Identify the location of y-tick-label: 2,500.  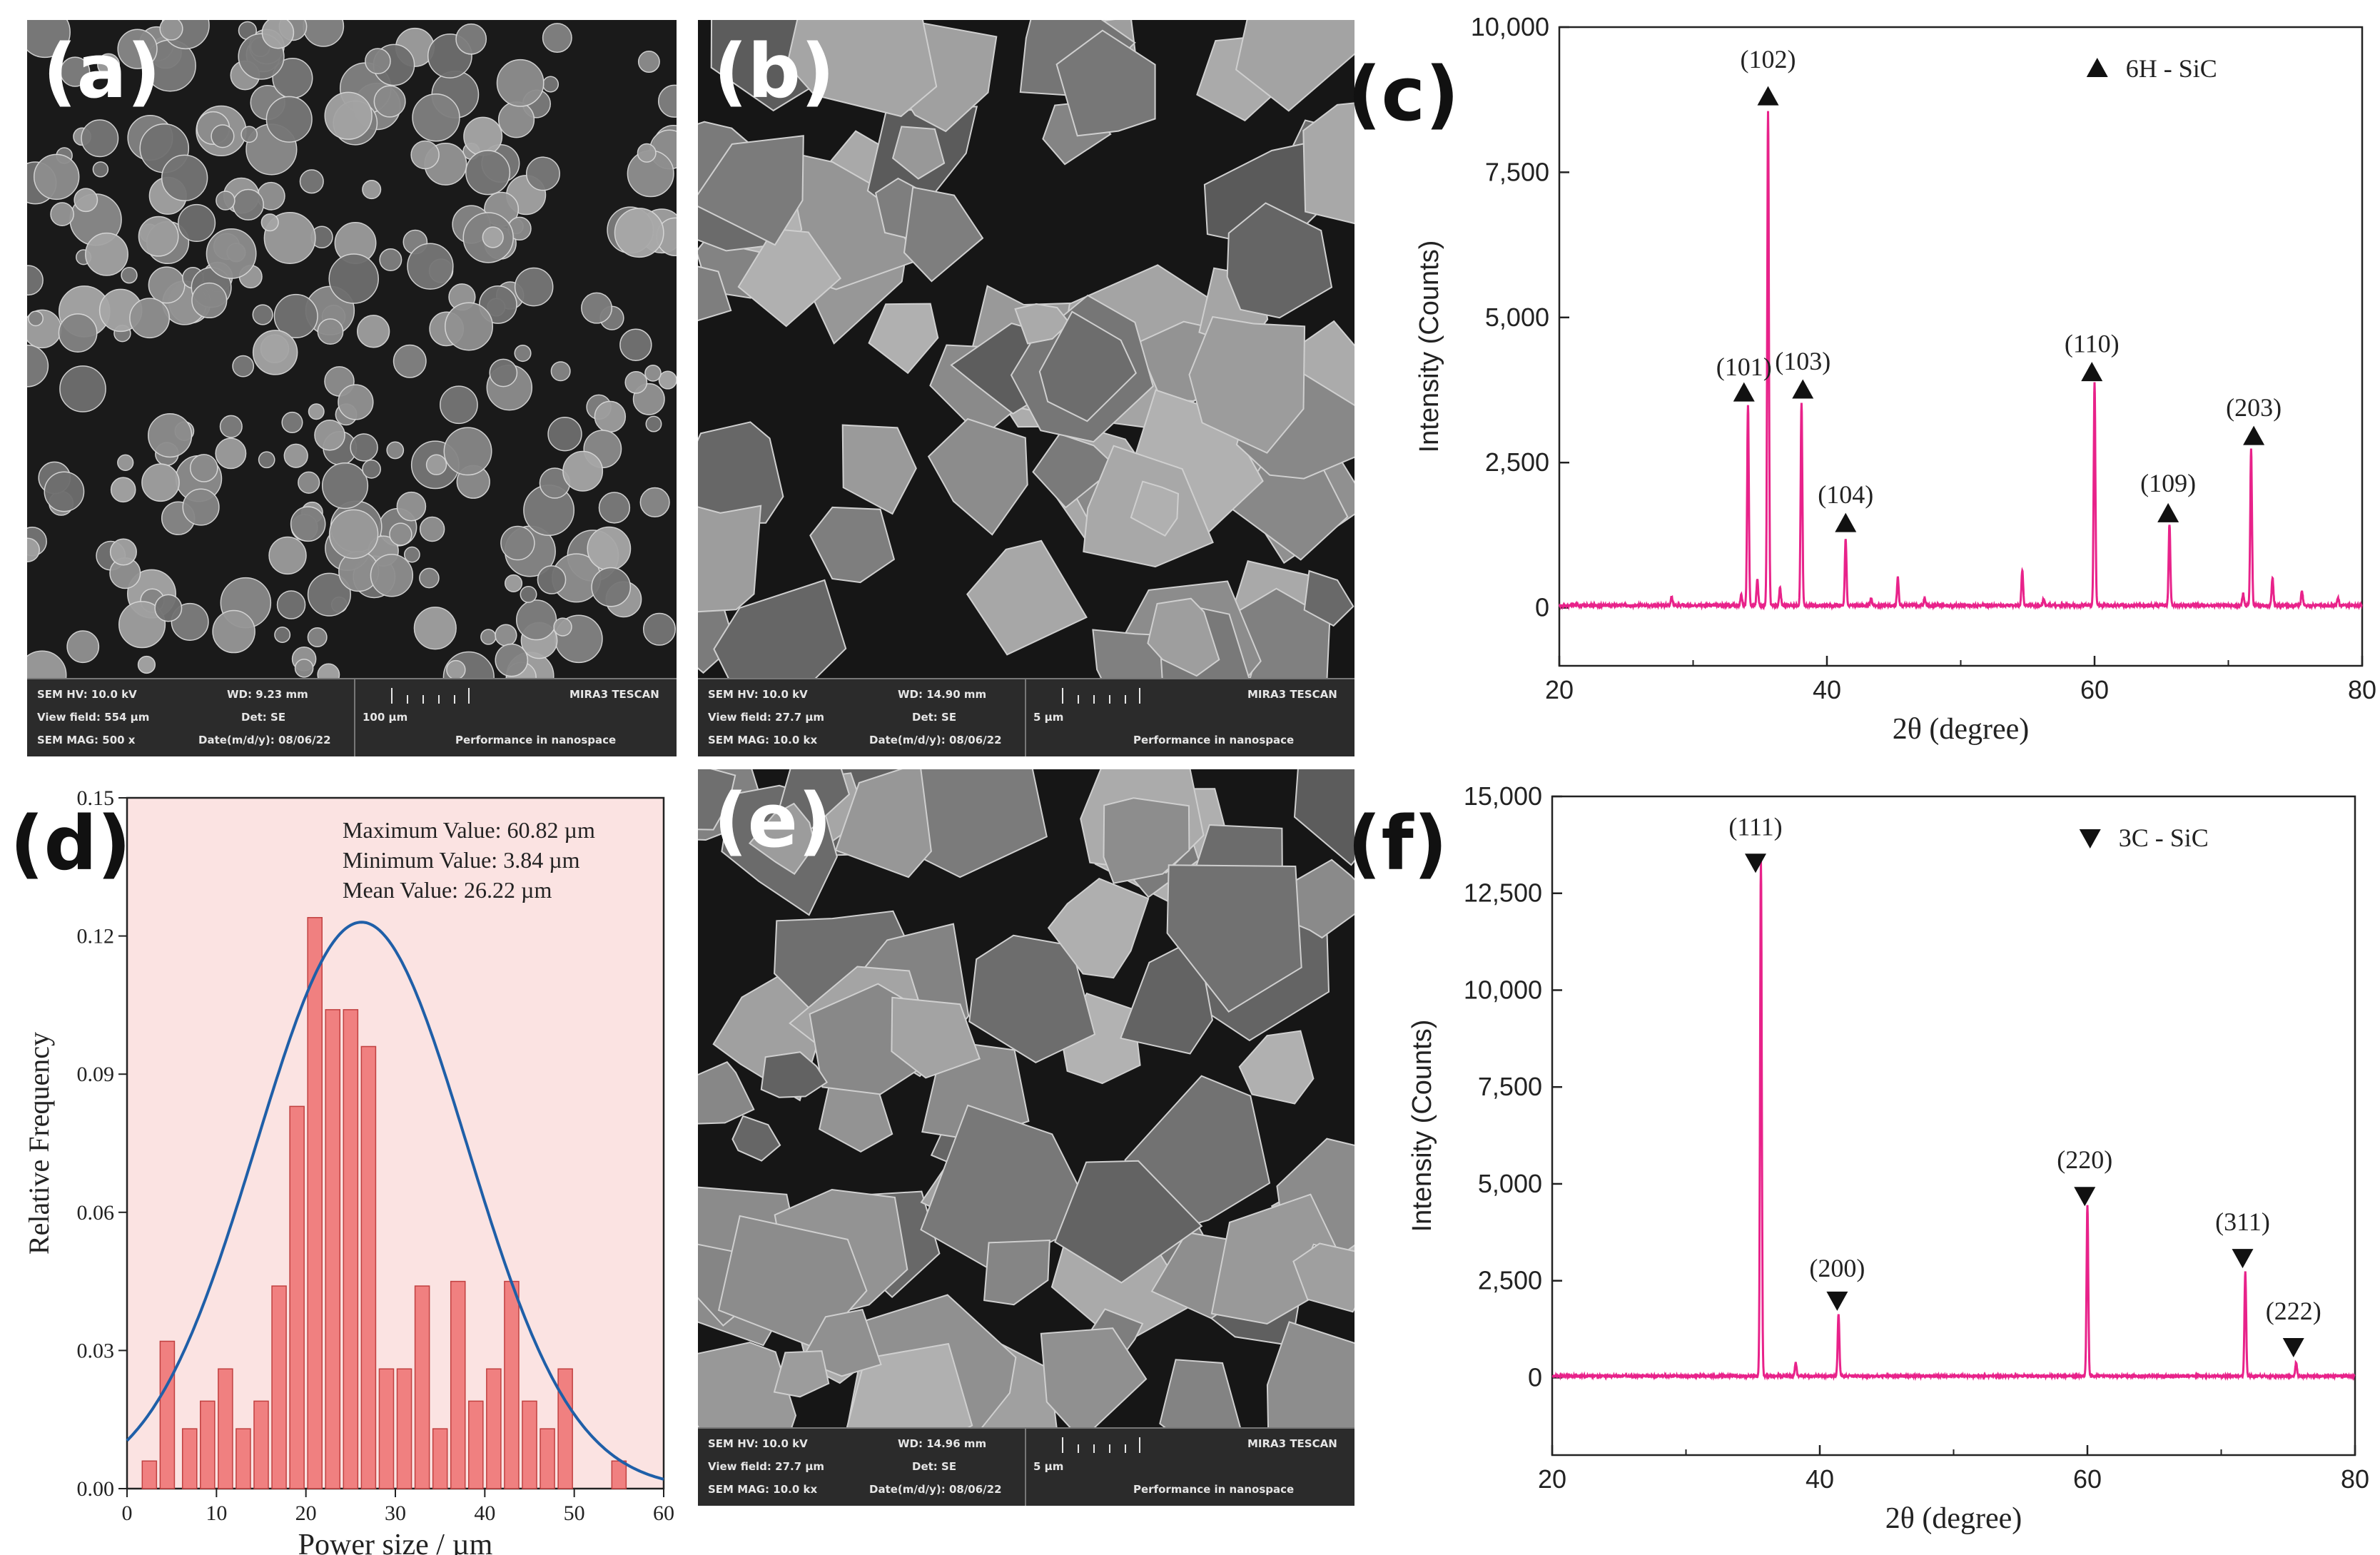
(1510, 1280).